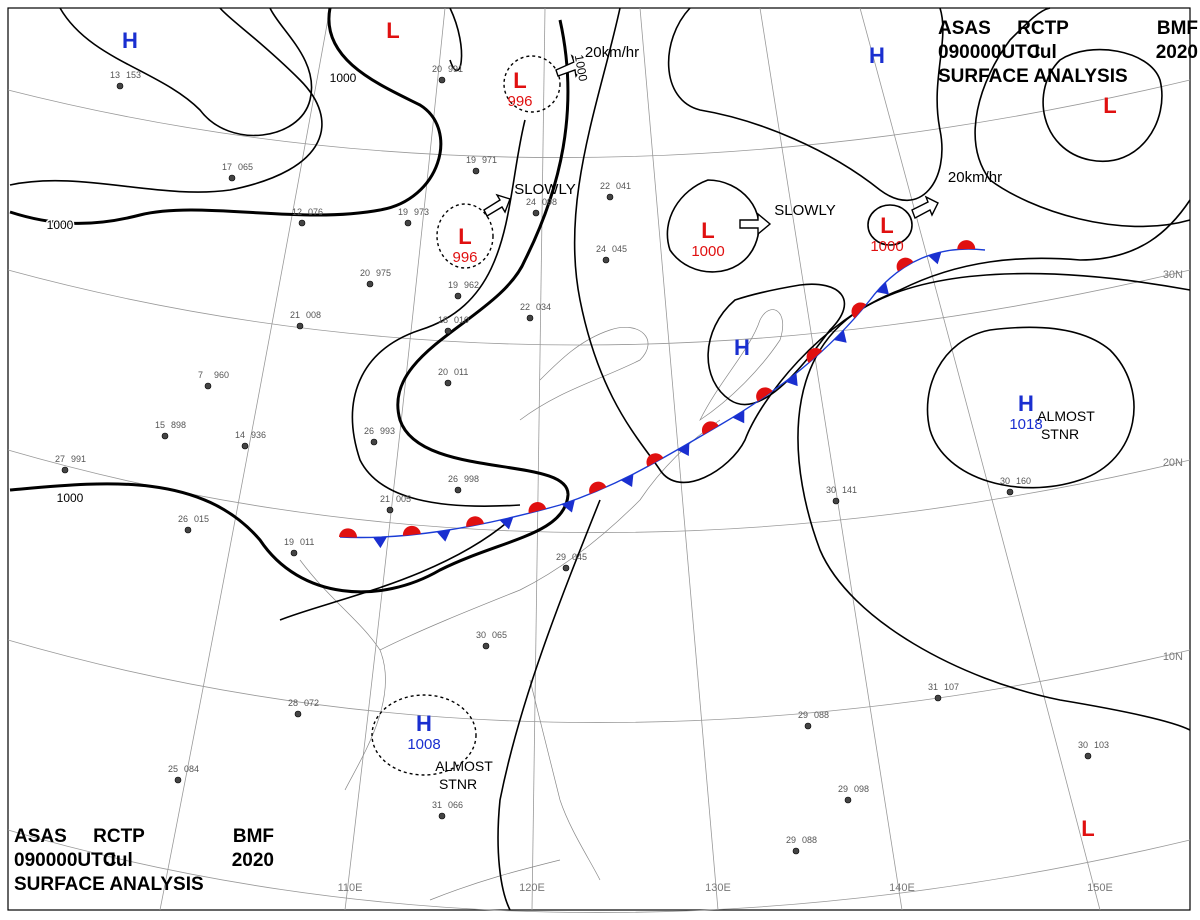 The image size is (1200, 920). Describe the element at coordinates (221, 375) in the screenshot. I see `station-pressure: 960` at that location.